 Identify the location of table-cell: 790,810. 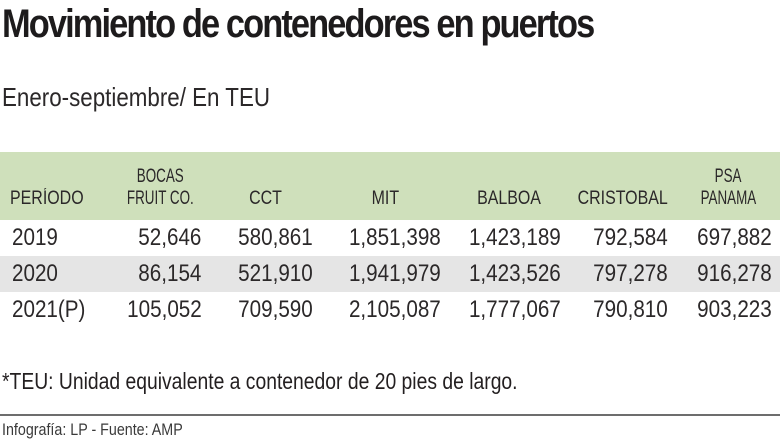
(631, 309).